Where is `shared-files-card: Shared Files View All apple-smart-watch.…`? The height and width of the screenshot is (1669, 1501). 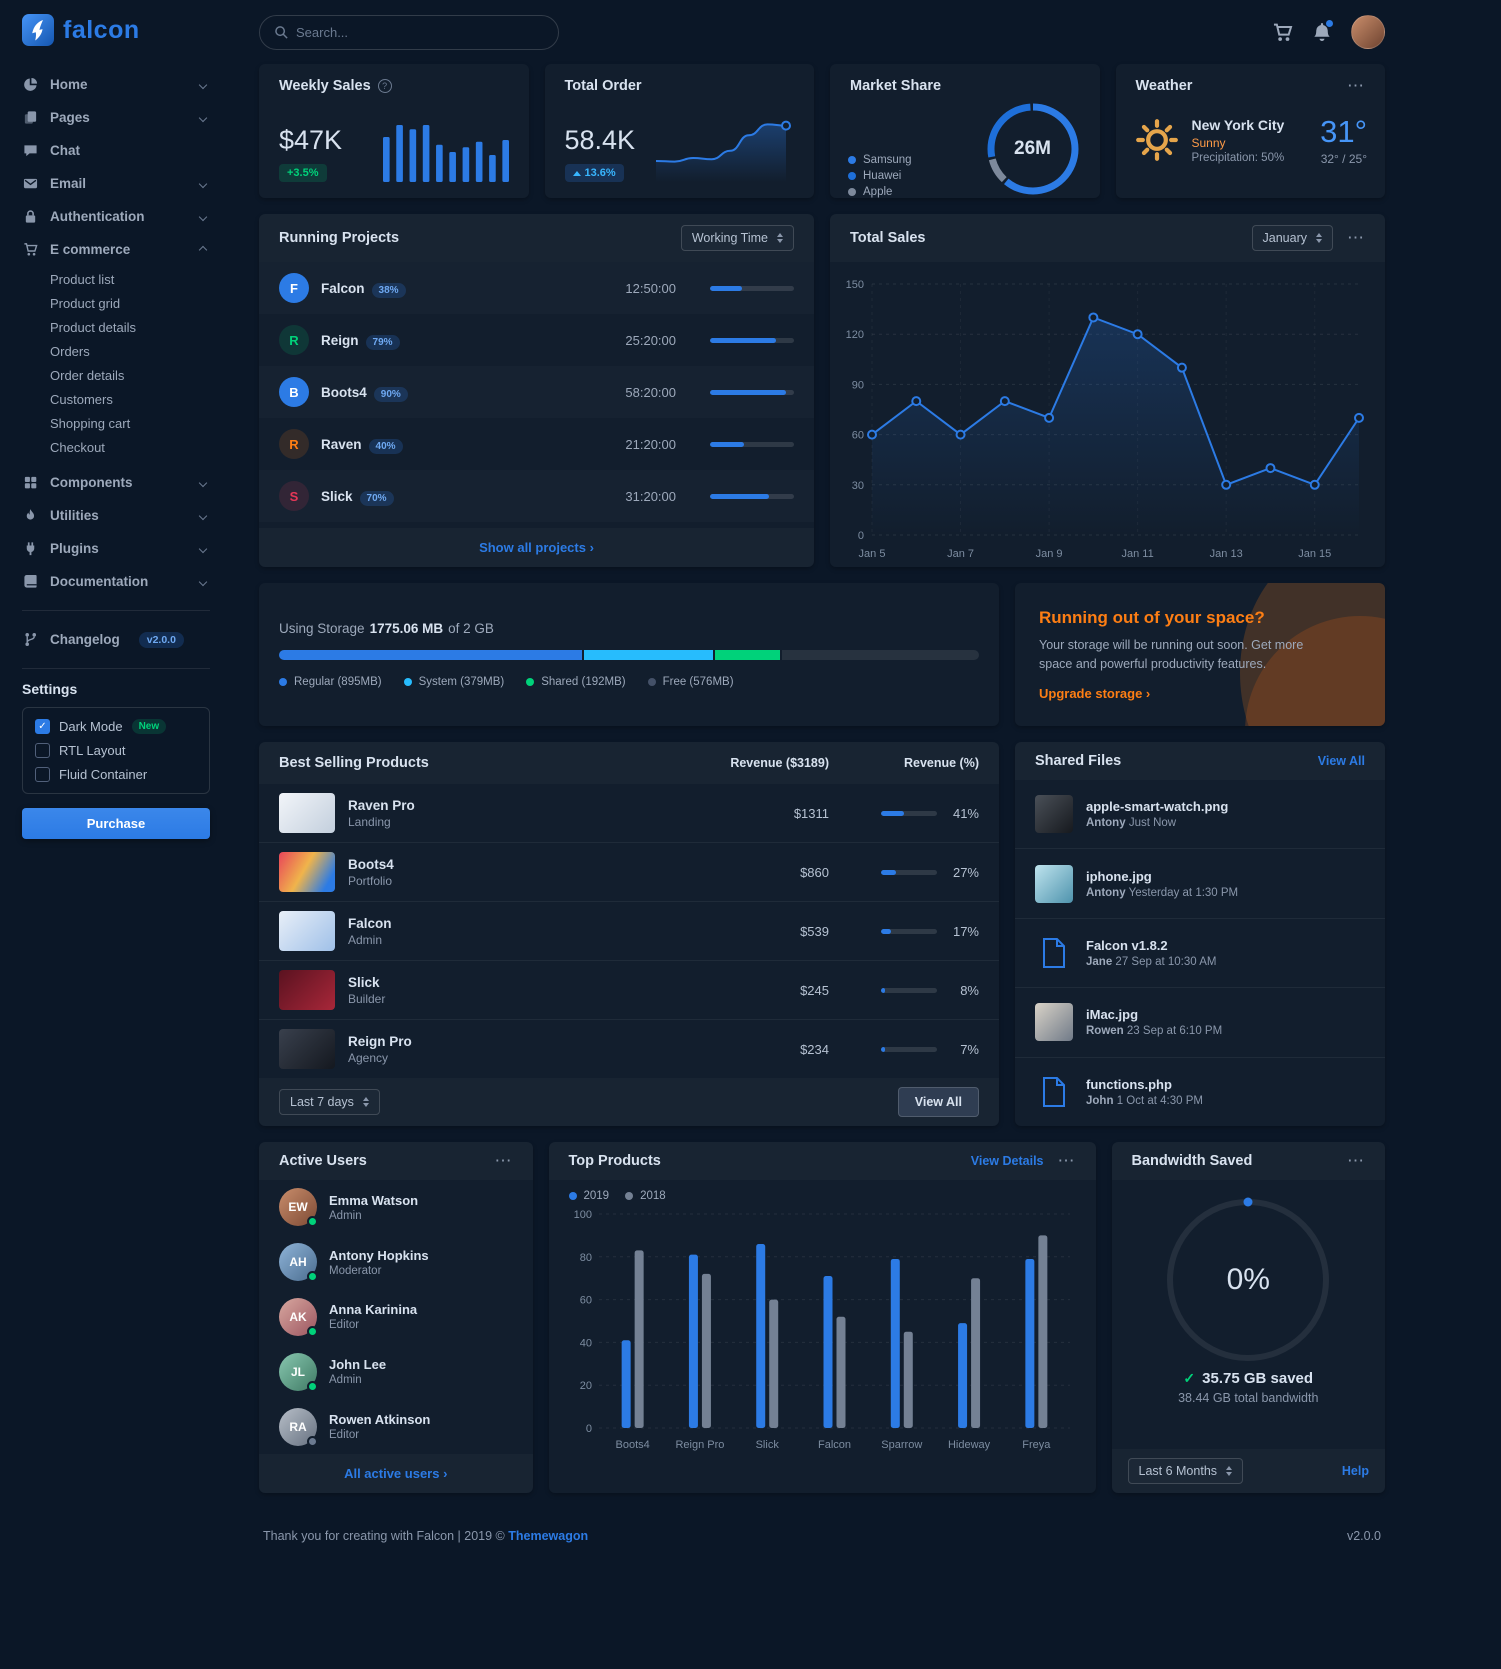 shared-files-card: Shared Files View All apple-smart-watch.… is located at coordinates (1200, 934).